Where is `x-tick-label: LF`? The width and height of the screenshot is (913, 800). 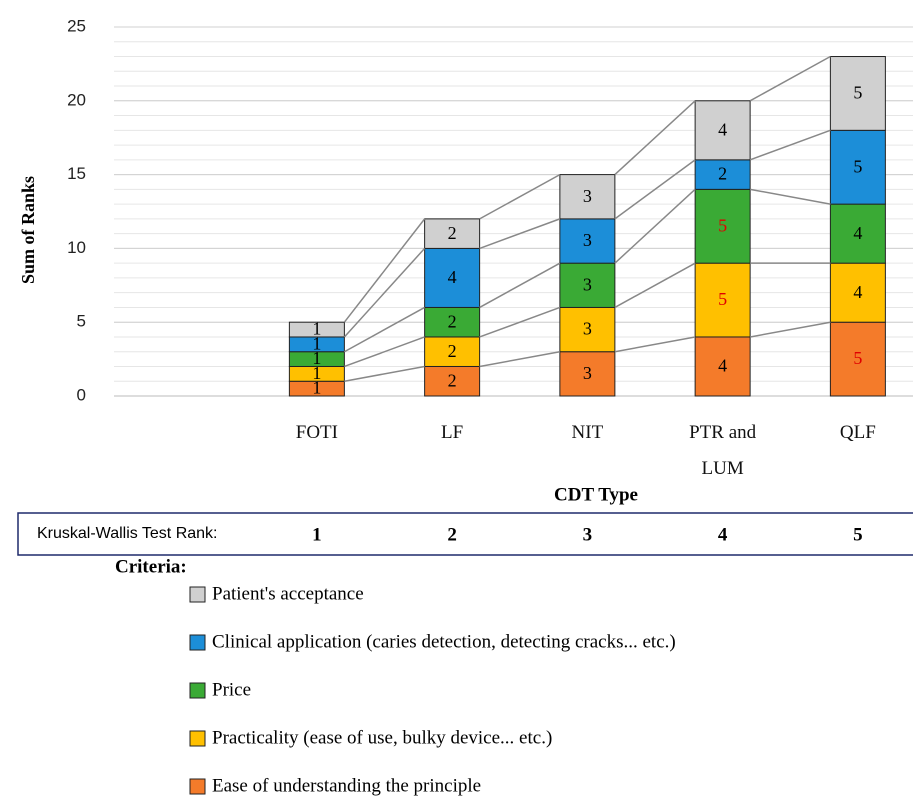 x-tick-label: LF is located at coordinates (452, 432).